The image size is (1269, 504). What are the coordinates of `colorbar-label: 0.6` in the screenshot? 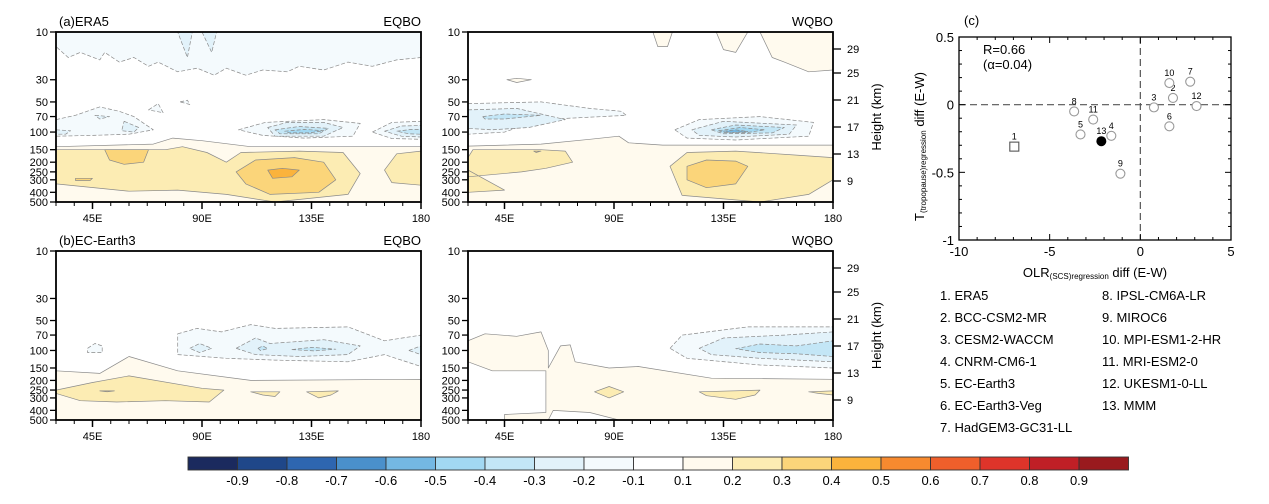 It's located at (930, 480).